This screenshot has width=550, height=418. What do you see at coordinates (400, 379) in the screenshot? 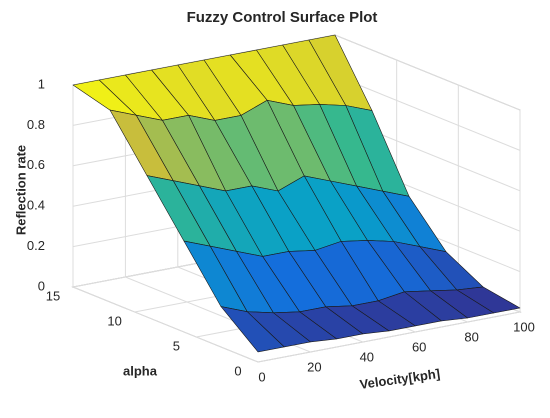
I see `x-axis-label: Velocity[kph]` at bounding box center [400, 379].